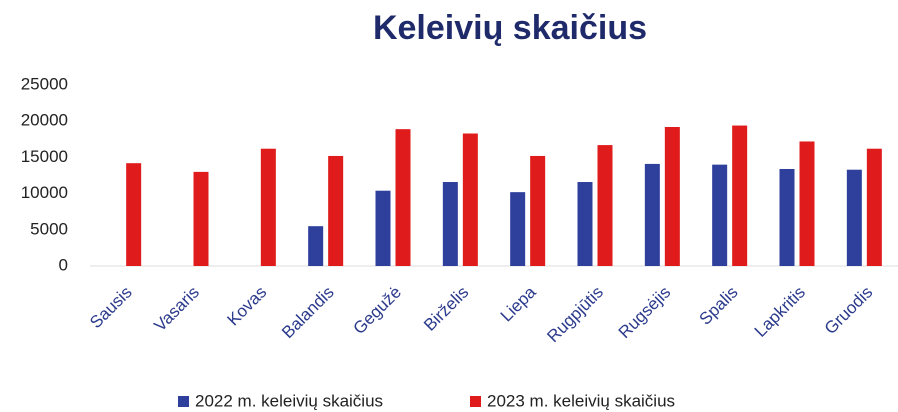 The image size is (898, 412). Describe the element at coordinates (780, 312) in the screenshot. I see `x-tick-label: Lapkritis` at that location.